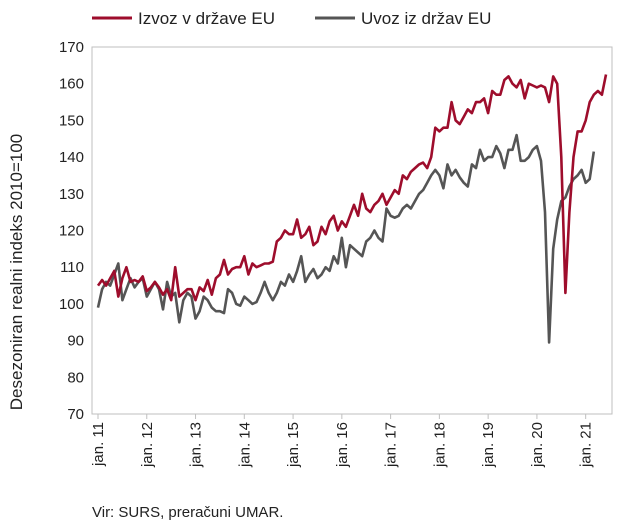  Describe the element at coordinates (75, 341) in the screenshot. I see `y-tick-label: 90` at that location.